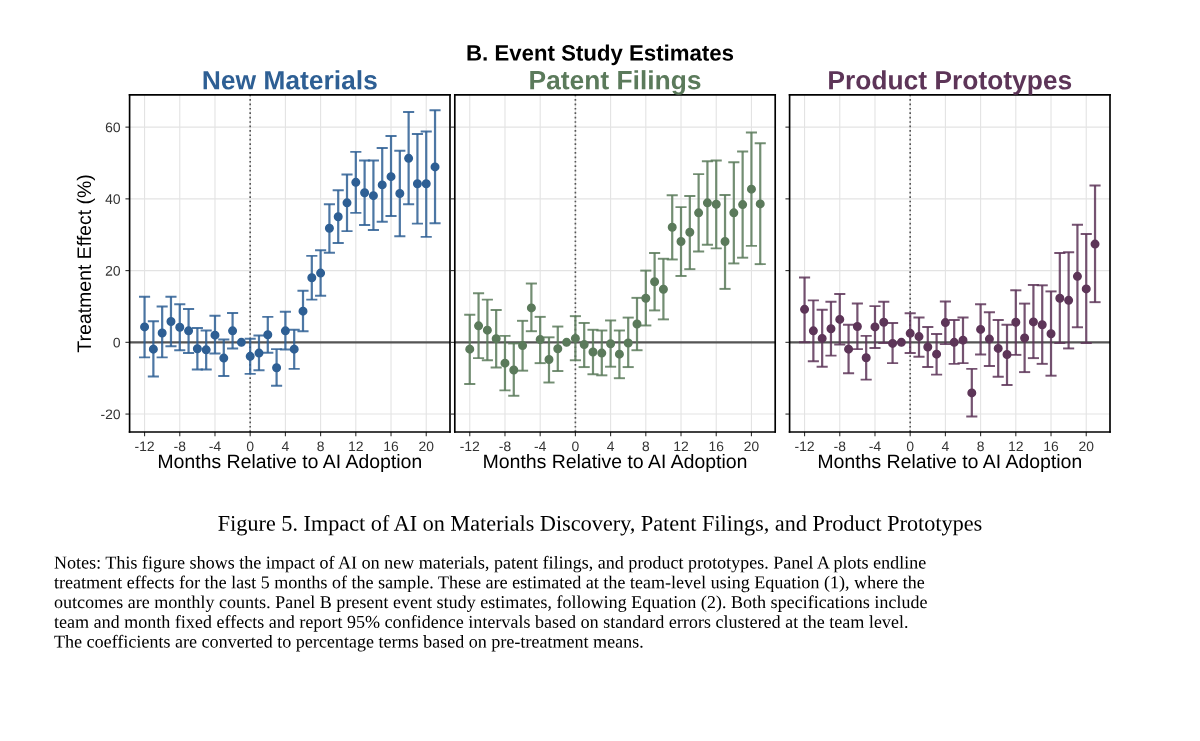  Describe the element at coordinates (117, 342) in the screenshot. I see `y-tick-label: 0` at that location.